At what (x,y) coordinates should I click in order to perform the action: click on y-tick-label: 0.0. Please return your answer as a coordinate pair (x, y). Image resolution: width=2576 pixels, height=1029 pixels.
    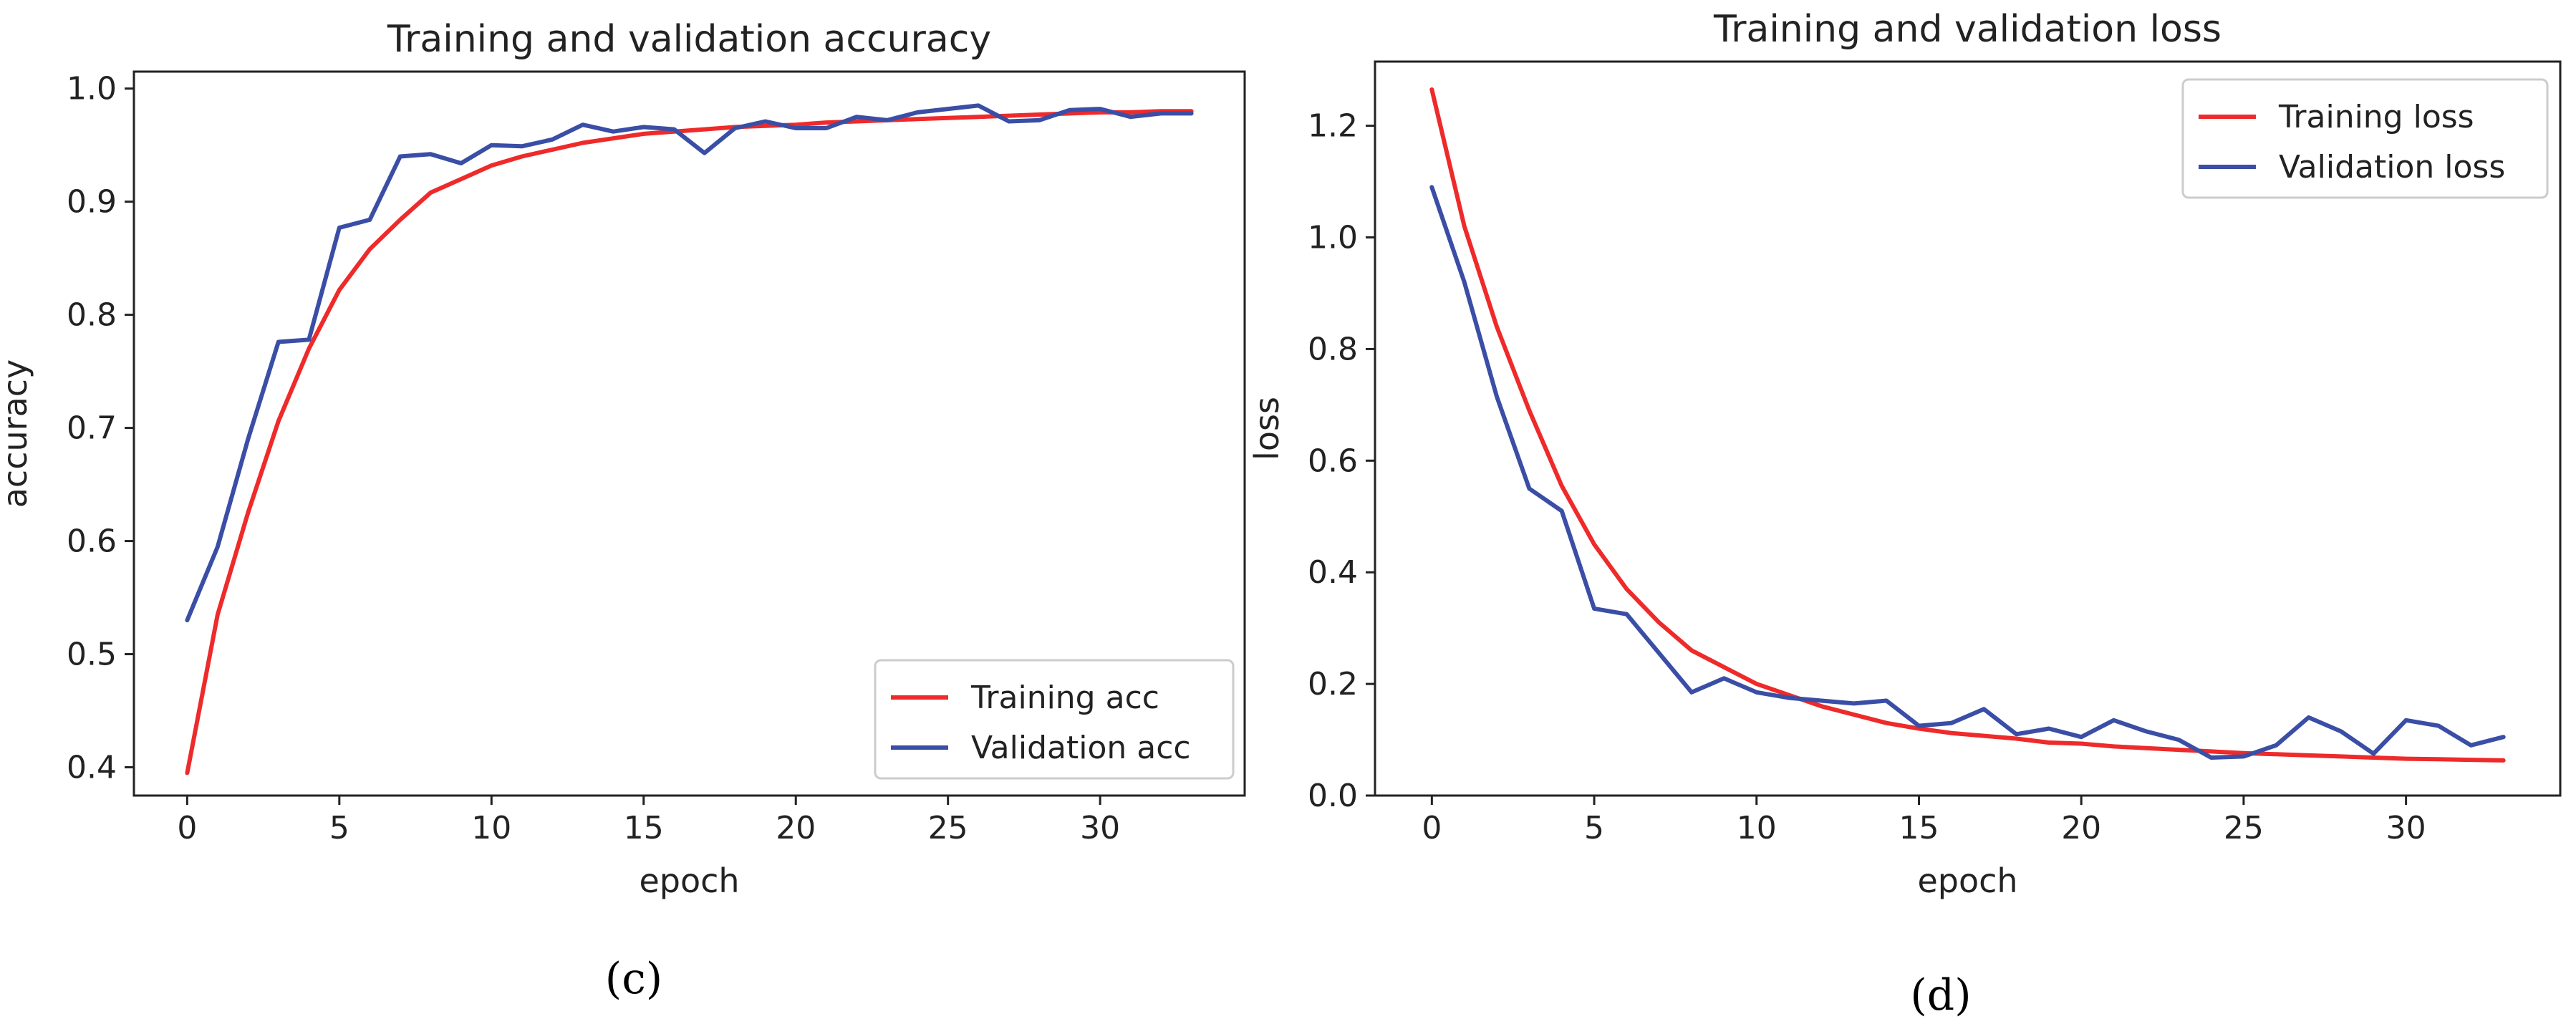
    Looking at the image, I should click on (1333, 796).